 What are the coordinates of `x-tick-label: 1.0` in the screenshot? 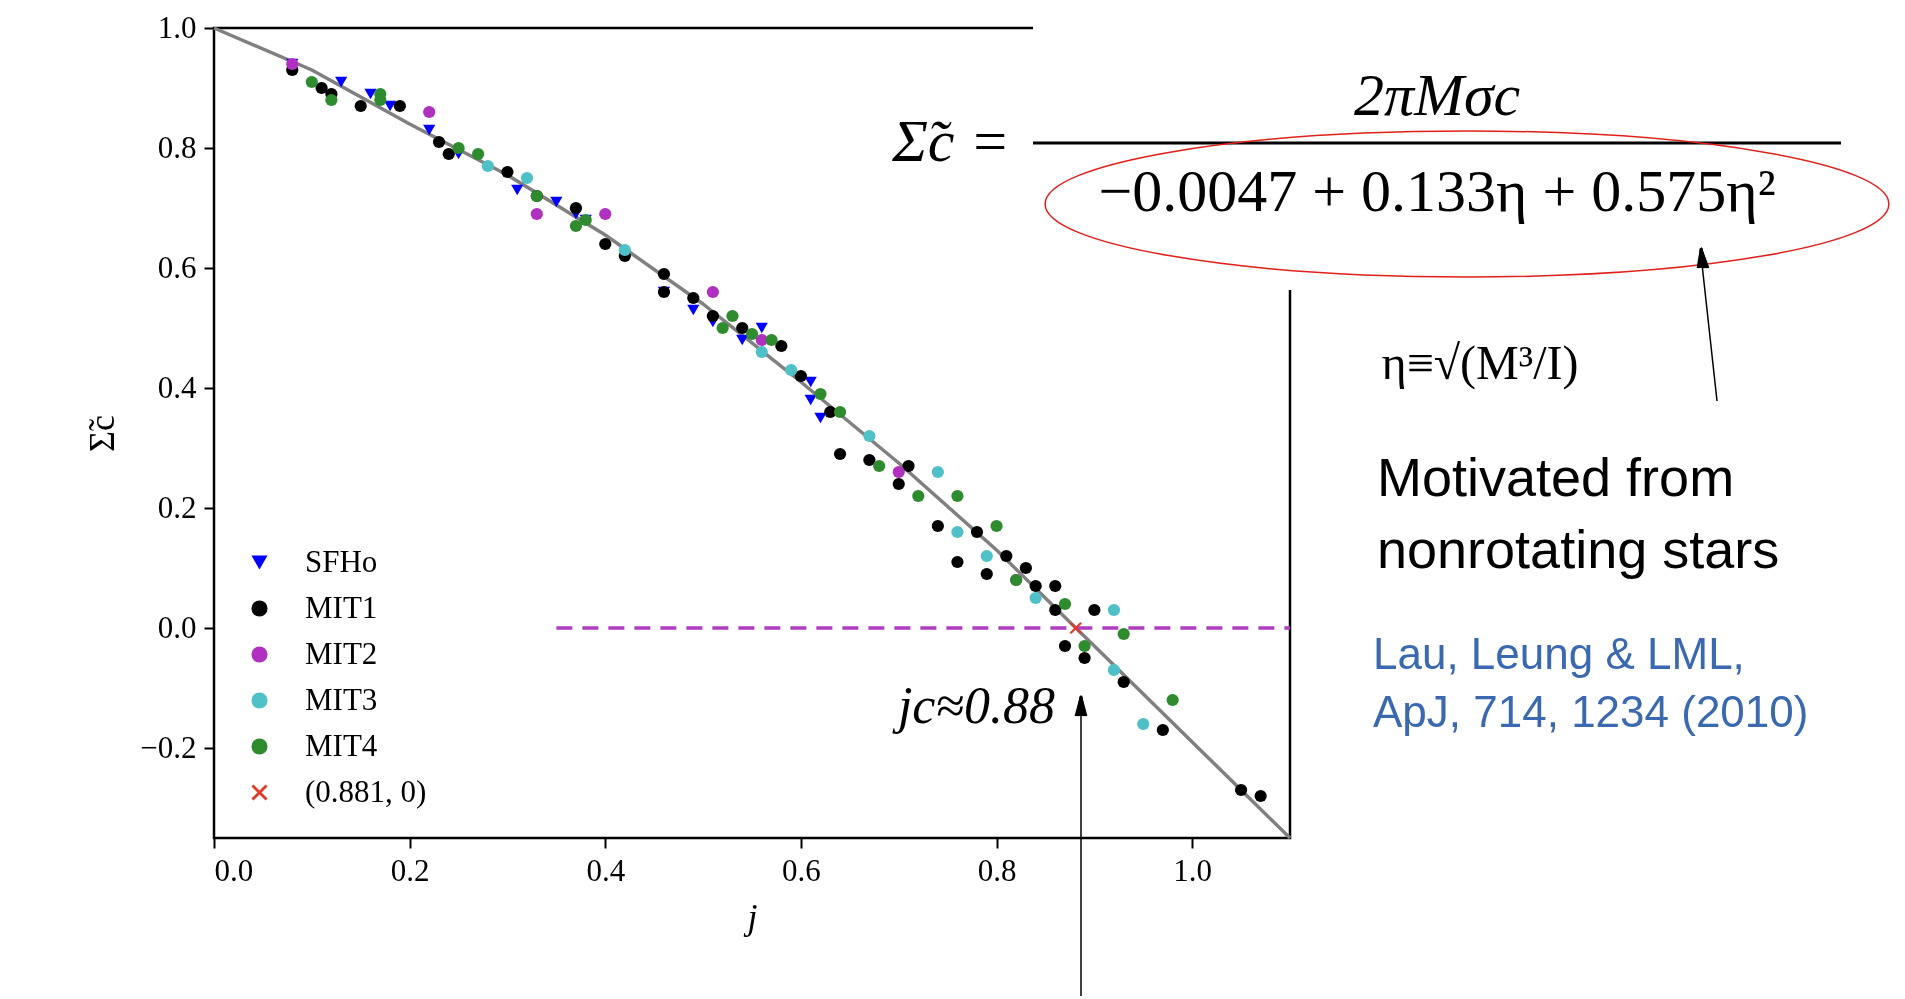 It's located at (1193, 870).